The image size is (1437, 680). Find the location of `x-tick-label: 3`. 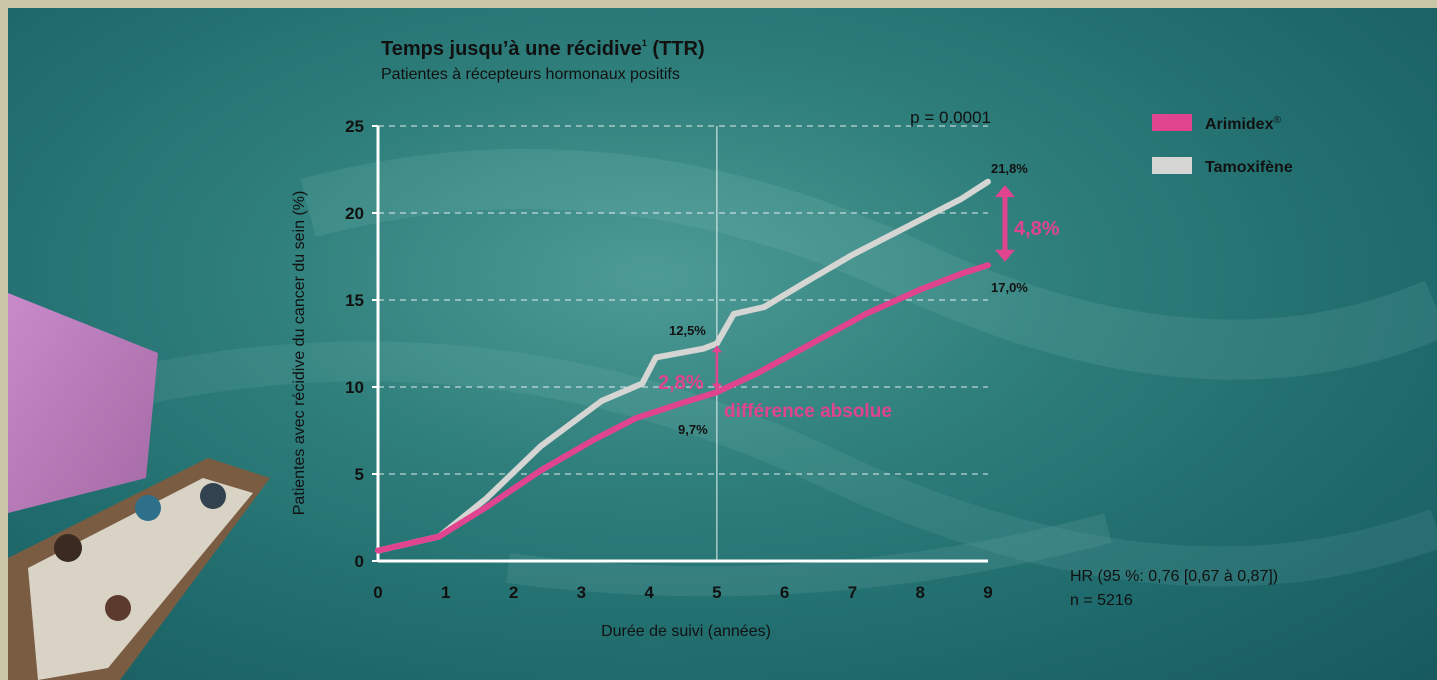

x-tick-label: 3 is located at coordinates (581, 592).